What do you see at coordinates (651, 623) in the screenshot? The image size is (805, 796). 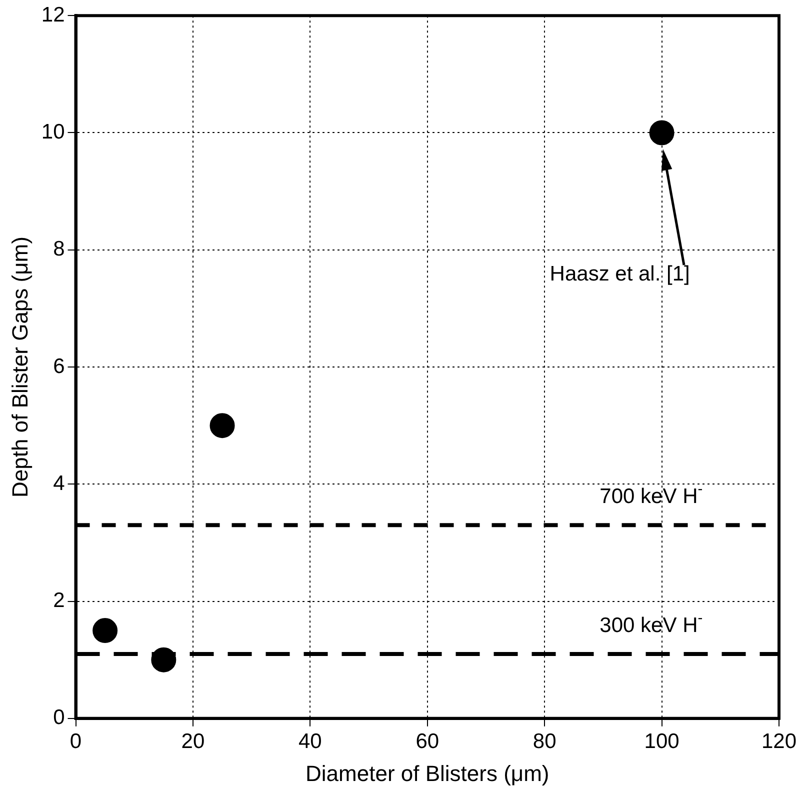 I see `ref-line-label: 300 keV H-` at bounding box center [651, 623].